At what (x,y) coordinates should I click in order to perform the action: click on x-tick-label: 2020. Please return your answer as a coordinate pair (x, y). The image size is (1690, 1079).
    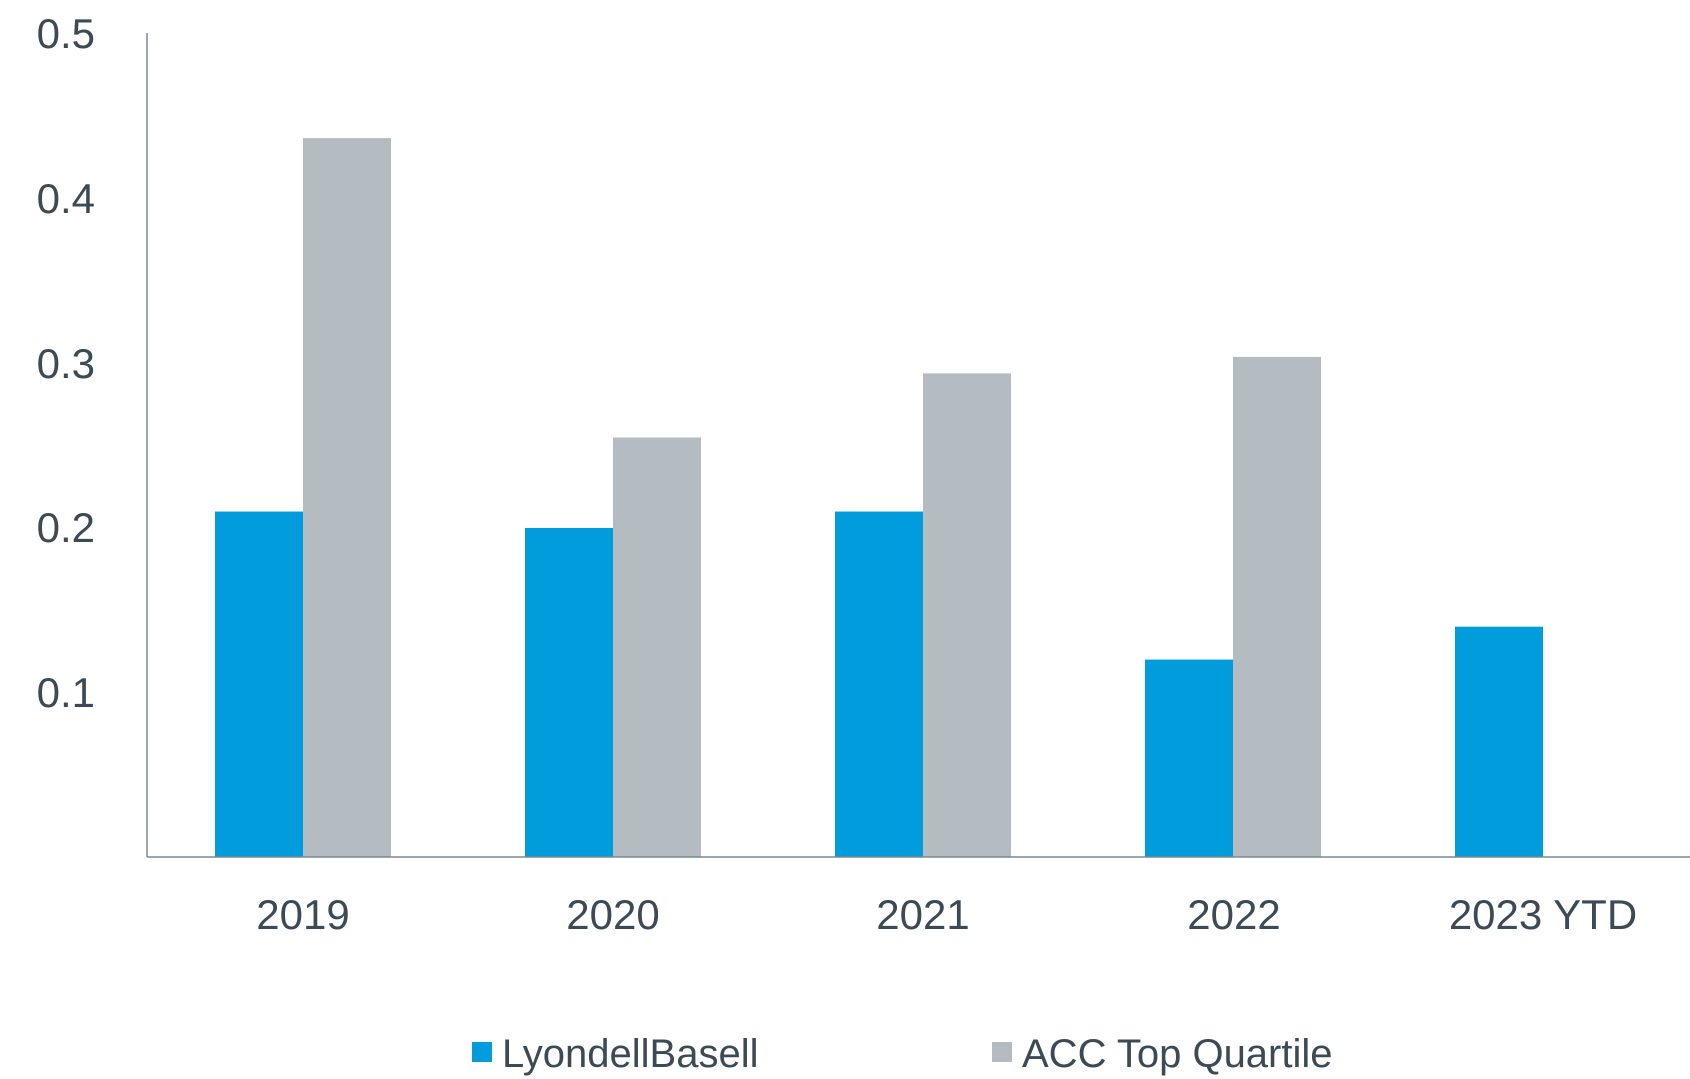
    Looking at the image, I should click on (612, 914).